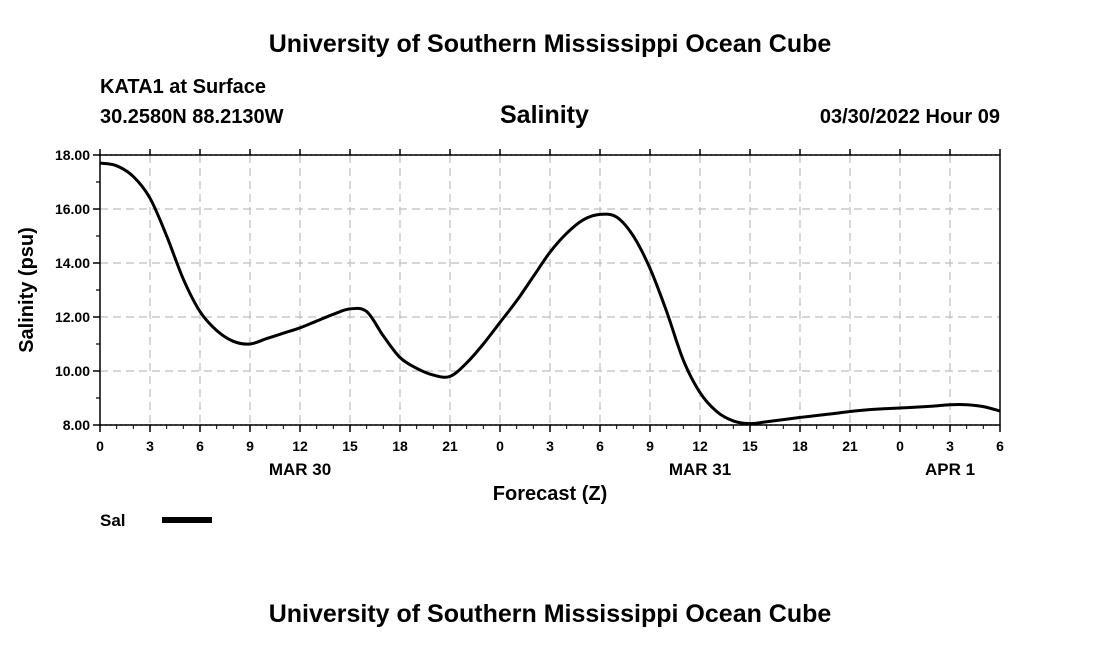  I want to click on y-tick-label: 16.00, so click(72, 209).